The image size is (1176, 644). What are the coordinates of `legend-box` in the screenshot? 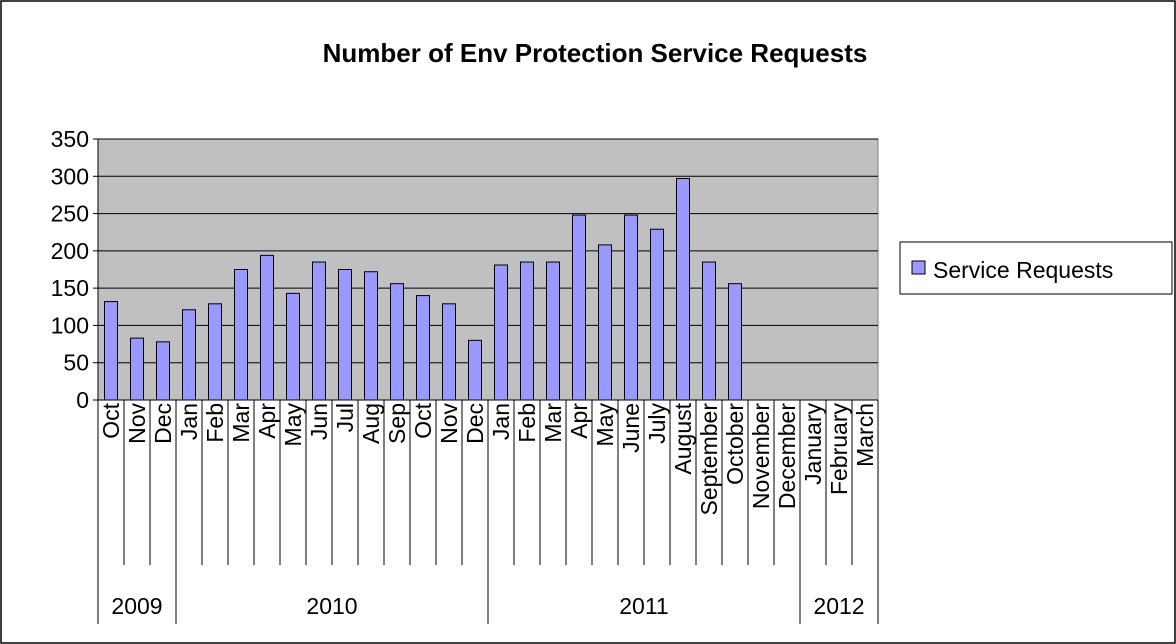 It's located at (1036, 268).